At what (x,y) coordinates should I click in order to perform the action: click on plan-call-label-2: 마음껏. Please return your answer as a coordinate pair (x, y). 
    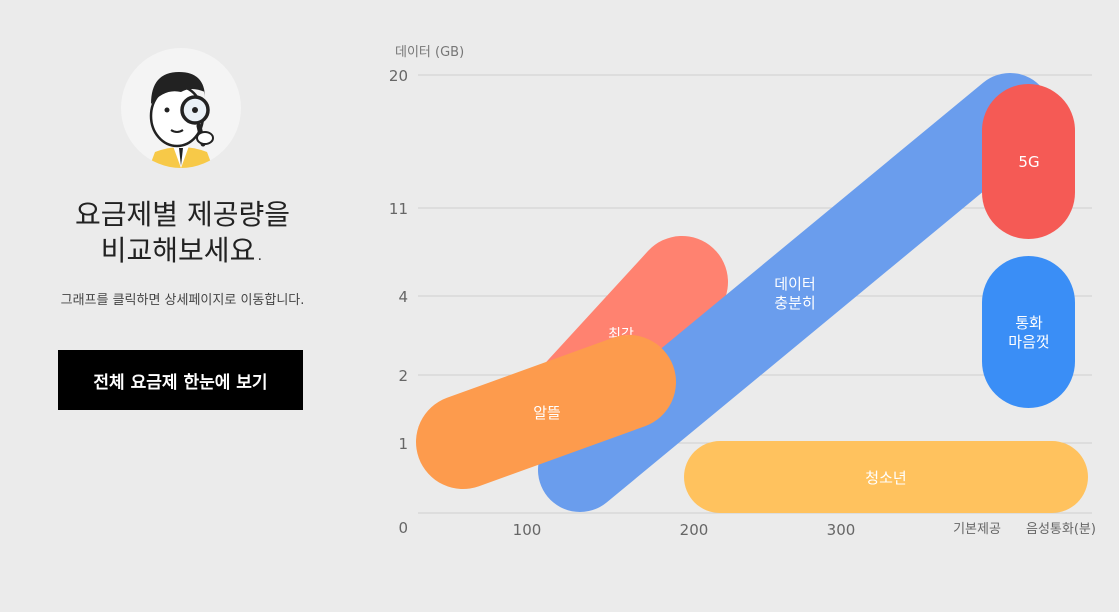
    Looking at the image, I should click on (1028, 342).